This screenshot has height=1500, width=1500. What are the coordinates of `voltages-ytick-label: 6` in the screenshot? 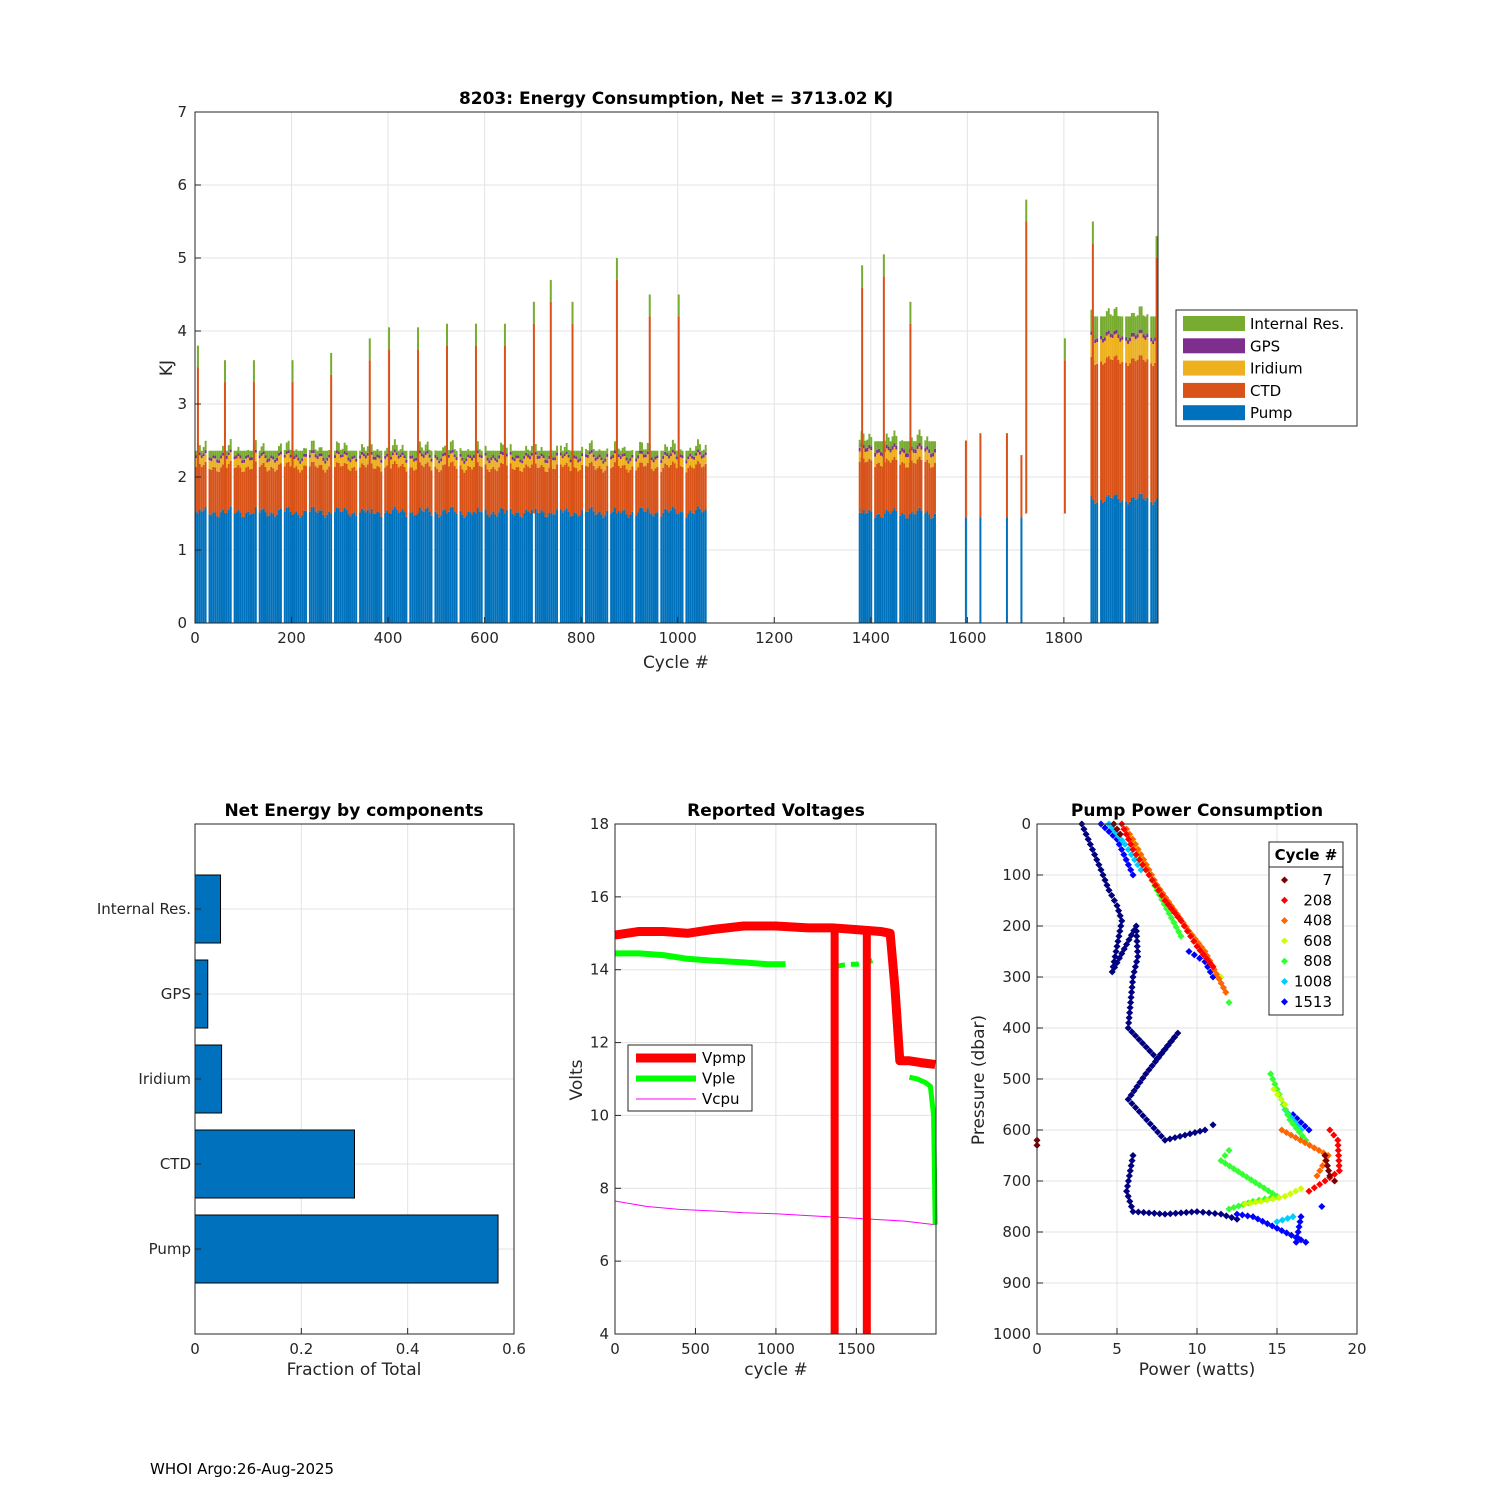 It's located at (604, 1261).